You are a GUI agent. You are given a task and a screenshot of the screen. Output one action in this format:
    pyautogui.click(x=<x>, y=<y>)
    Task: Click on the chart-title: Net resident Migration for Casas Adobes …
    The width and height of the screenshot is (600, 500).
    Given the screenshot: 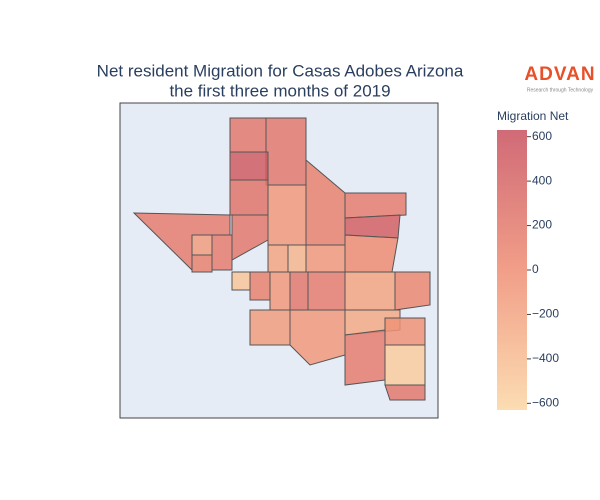 What is the action you would take?
    pyautogui.click(x=280, y=70)
    